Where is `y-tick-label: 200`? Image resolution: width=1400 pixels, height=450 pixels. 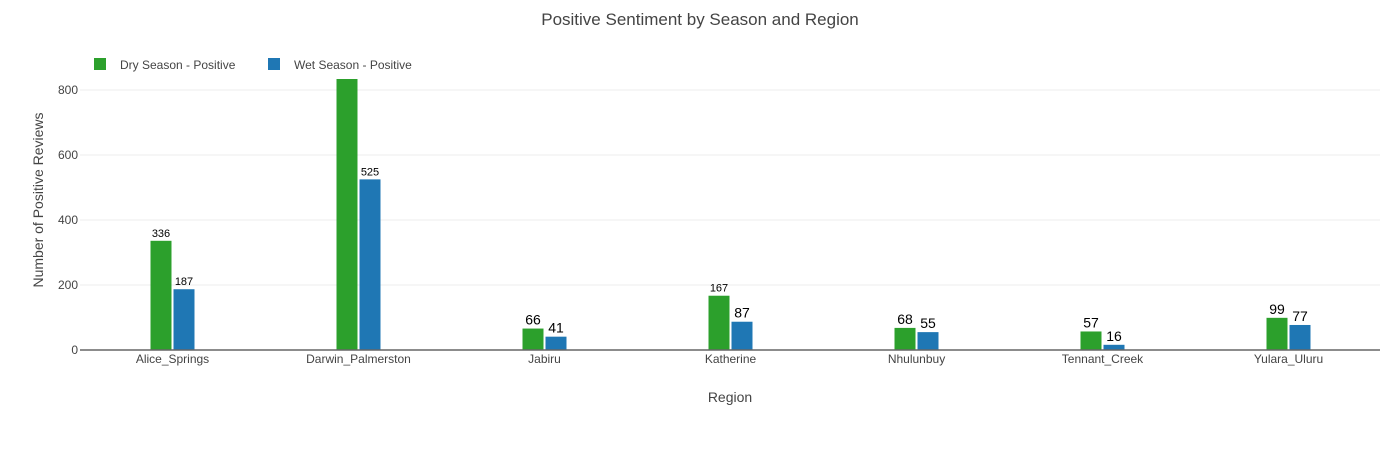 y-tick-label: 200 is located at coordinates (68, 285).